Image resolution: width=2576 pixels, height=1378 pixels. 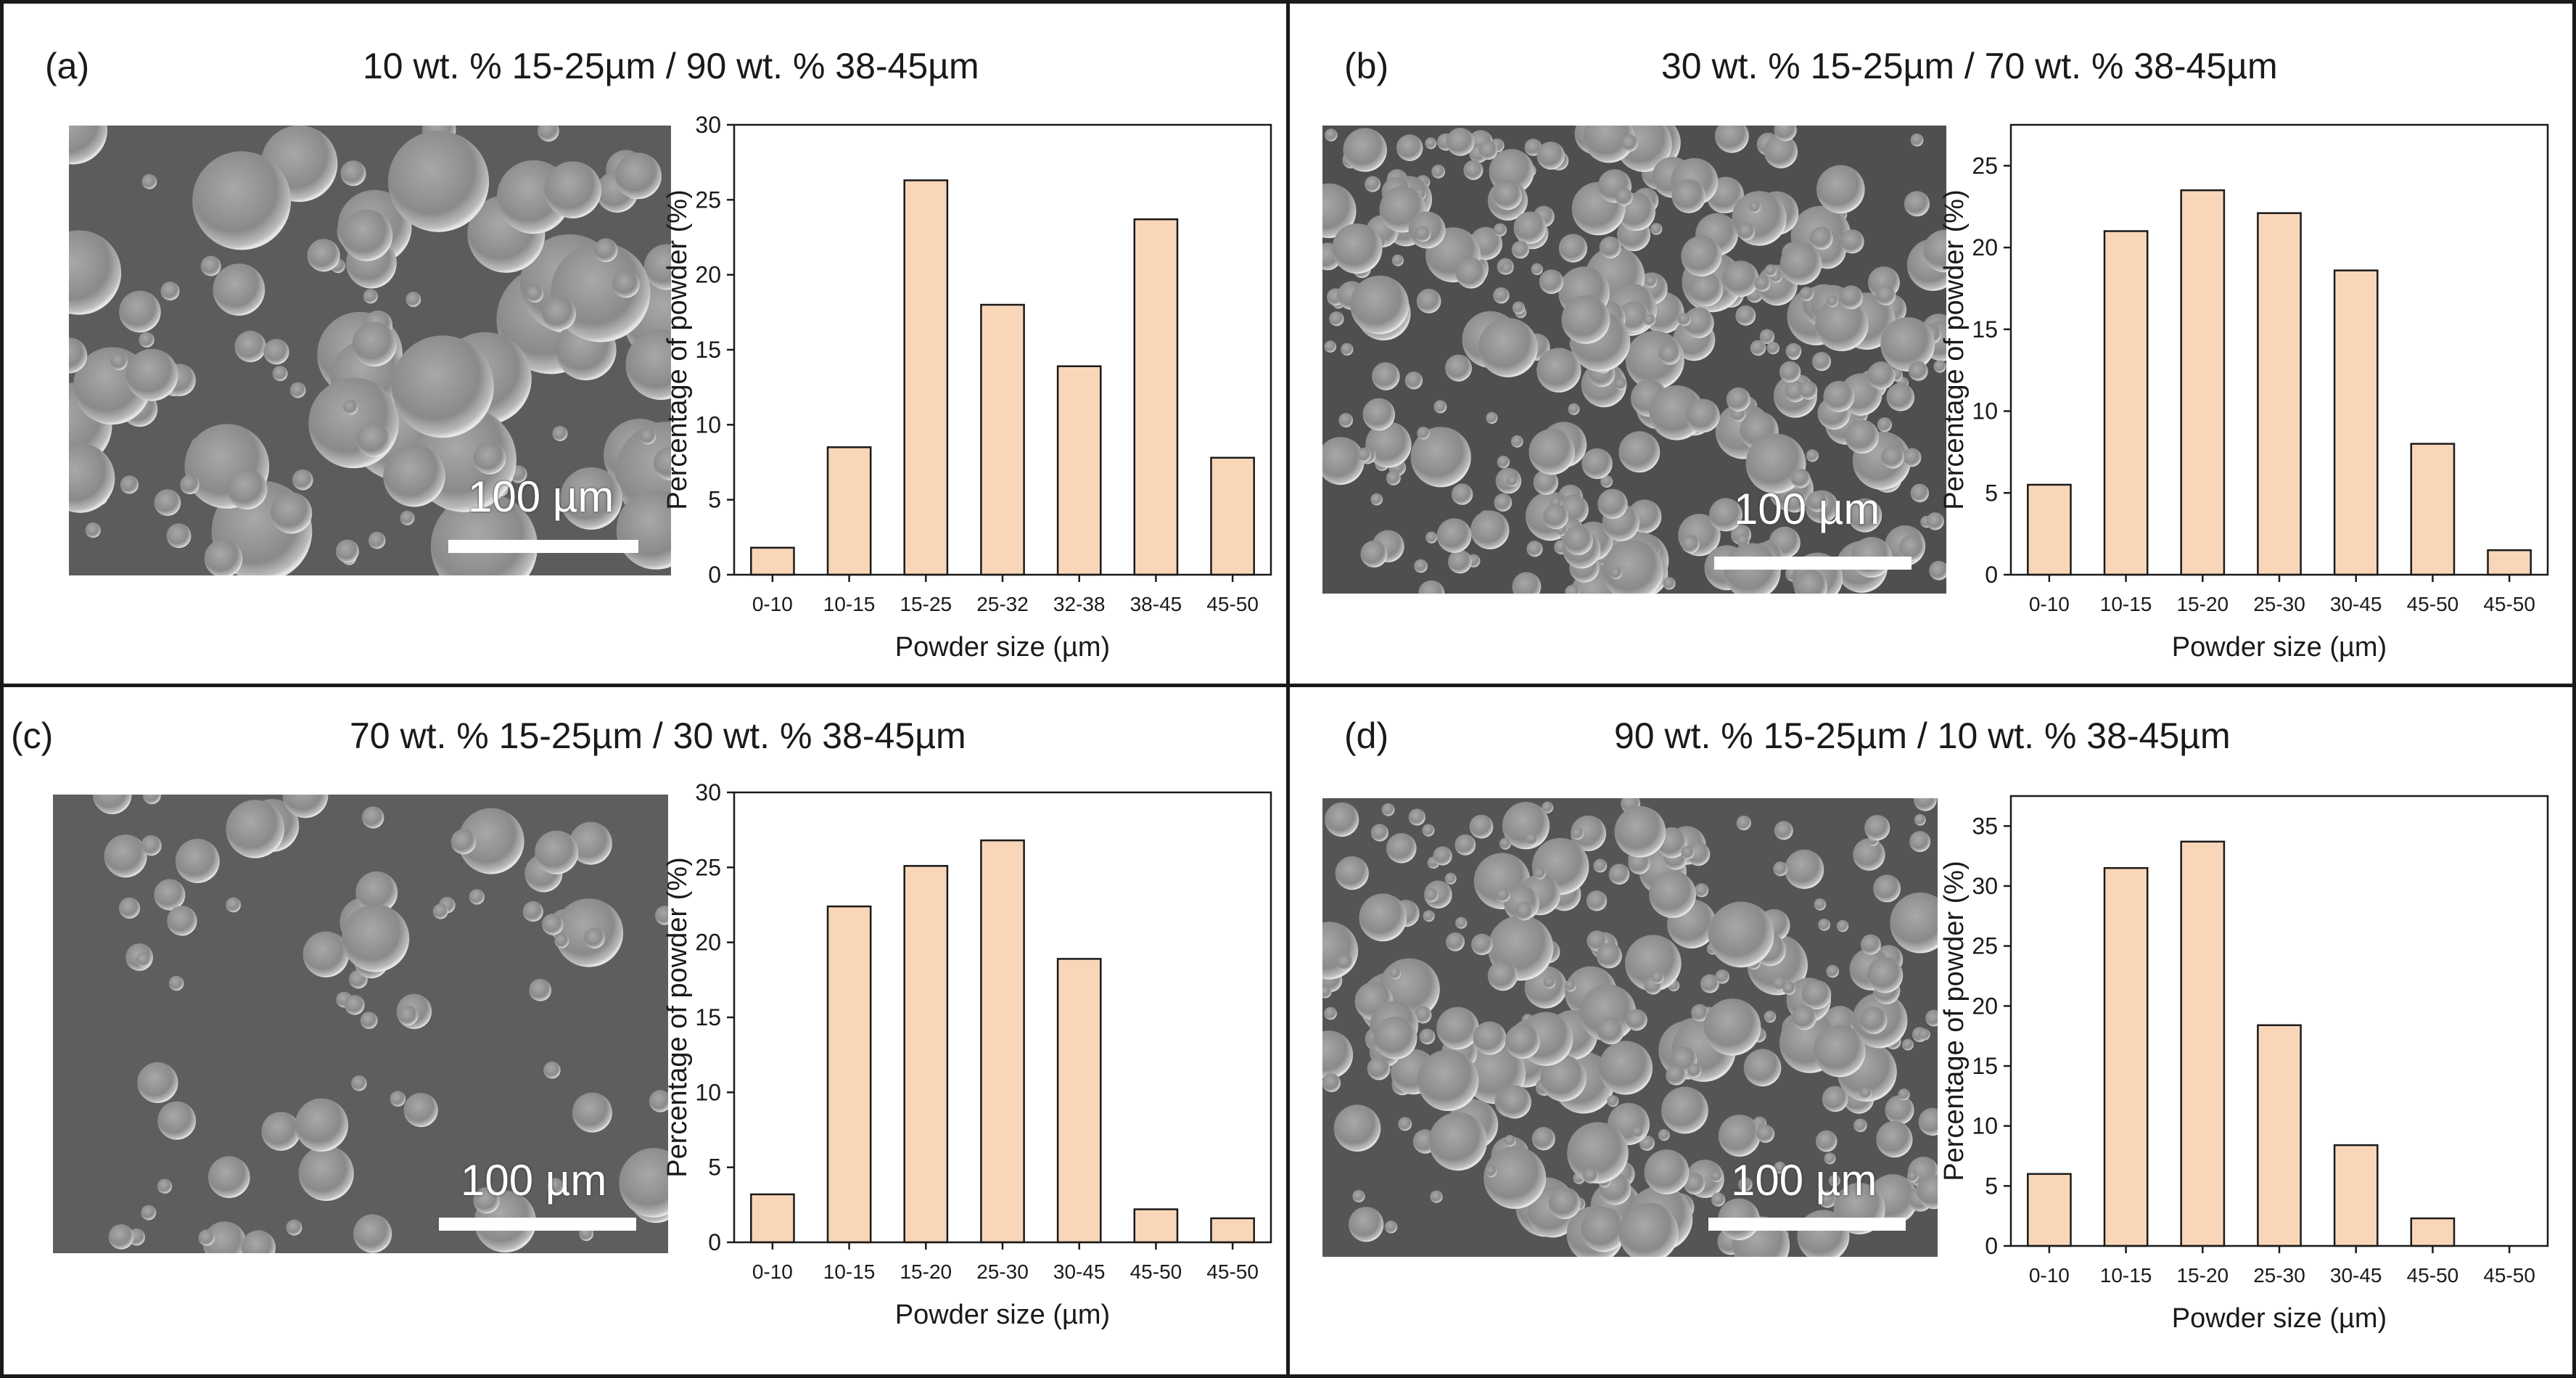 I want to click on x-tick-label: 32-38, so click(x=1079, y=604).